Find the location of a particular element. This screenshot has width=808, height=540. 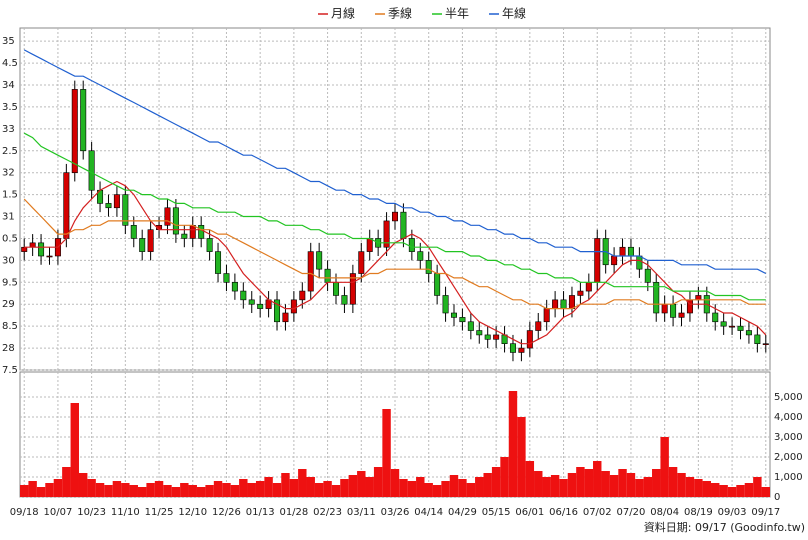

x-tick-label: 12/10 is located at coordinates (192, 512).